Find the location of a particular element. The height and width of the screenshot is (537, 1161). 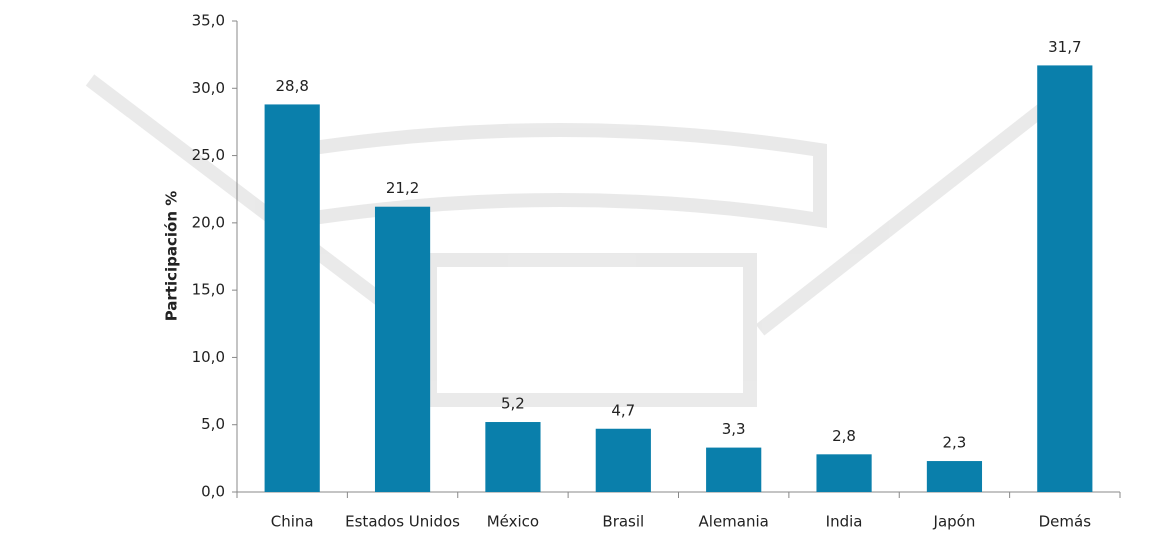

y-tick-label: 10,0 is located at coordinates (208, 357).